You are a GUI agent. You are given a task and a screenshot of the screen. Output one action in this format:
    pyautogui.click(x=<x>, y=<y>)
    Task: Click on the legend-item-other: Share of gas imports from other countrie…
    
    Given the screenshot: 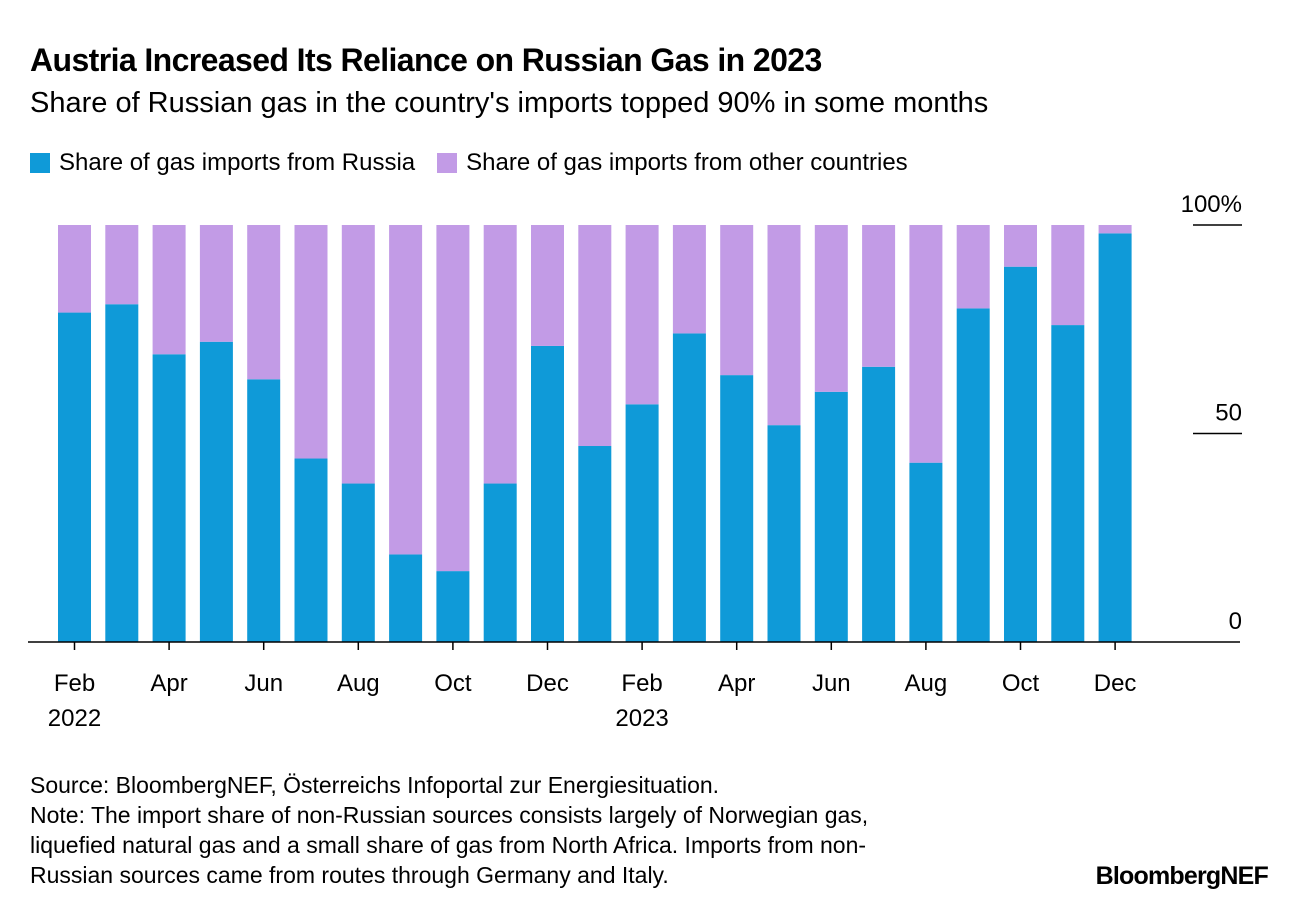 What is the action you would take?
    pyautogui.click(x=672, y=163)
    